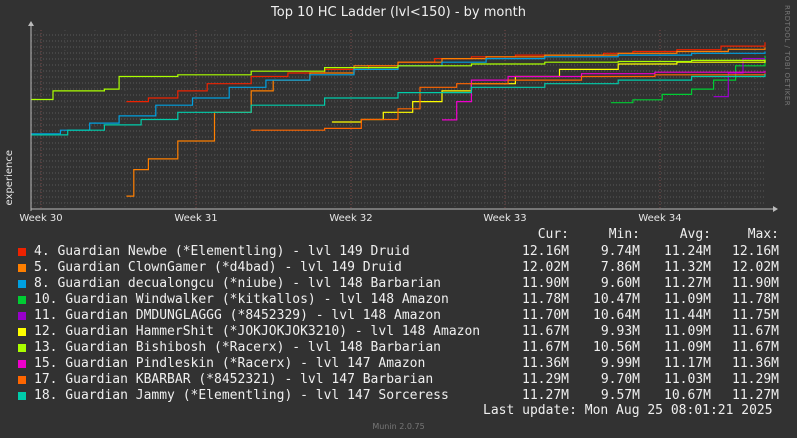  What do you see at coordinates (616, 299) in the screenshot?
I see `legend-min: 10.47M` at bounding box center [616, 299].